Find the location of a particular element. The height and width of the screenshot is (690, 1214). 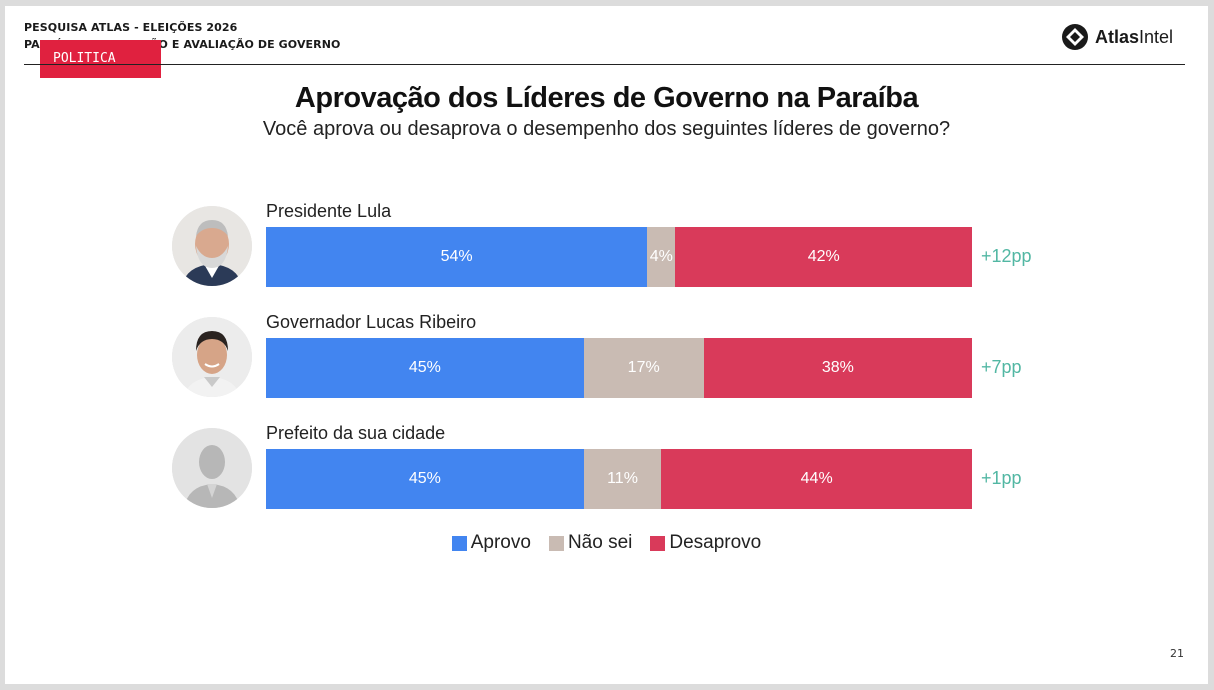

bar-segment-desaprovo: 44% is located at coordinates (816, 479).